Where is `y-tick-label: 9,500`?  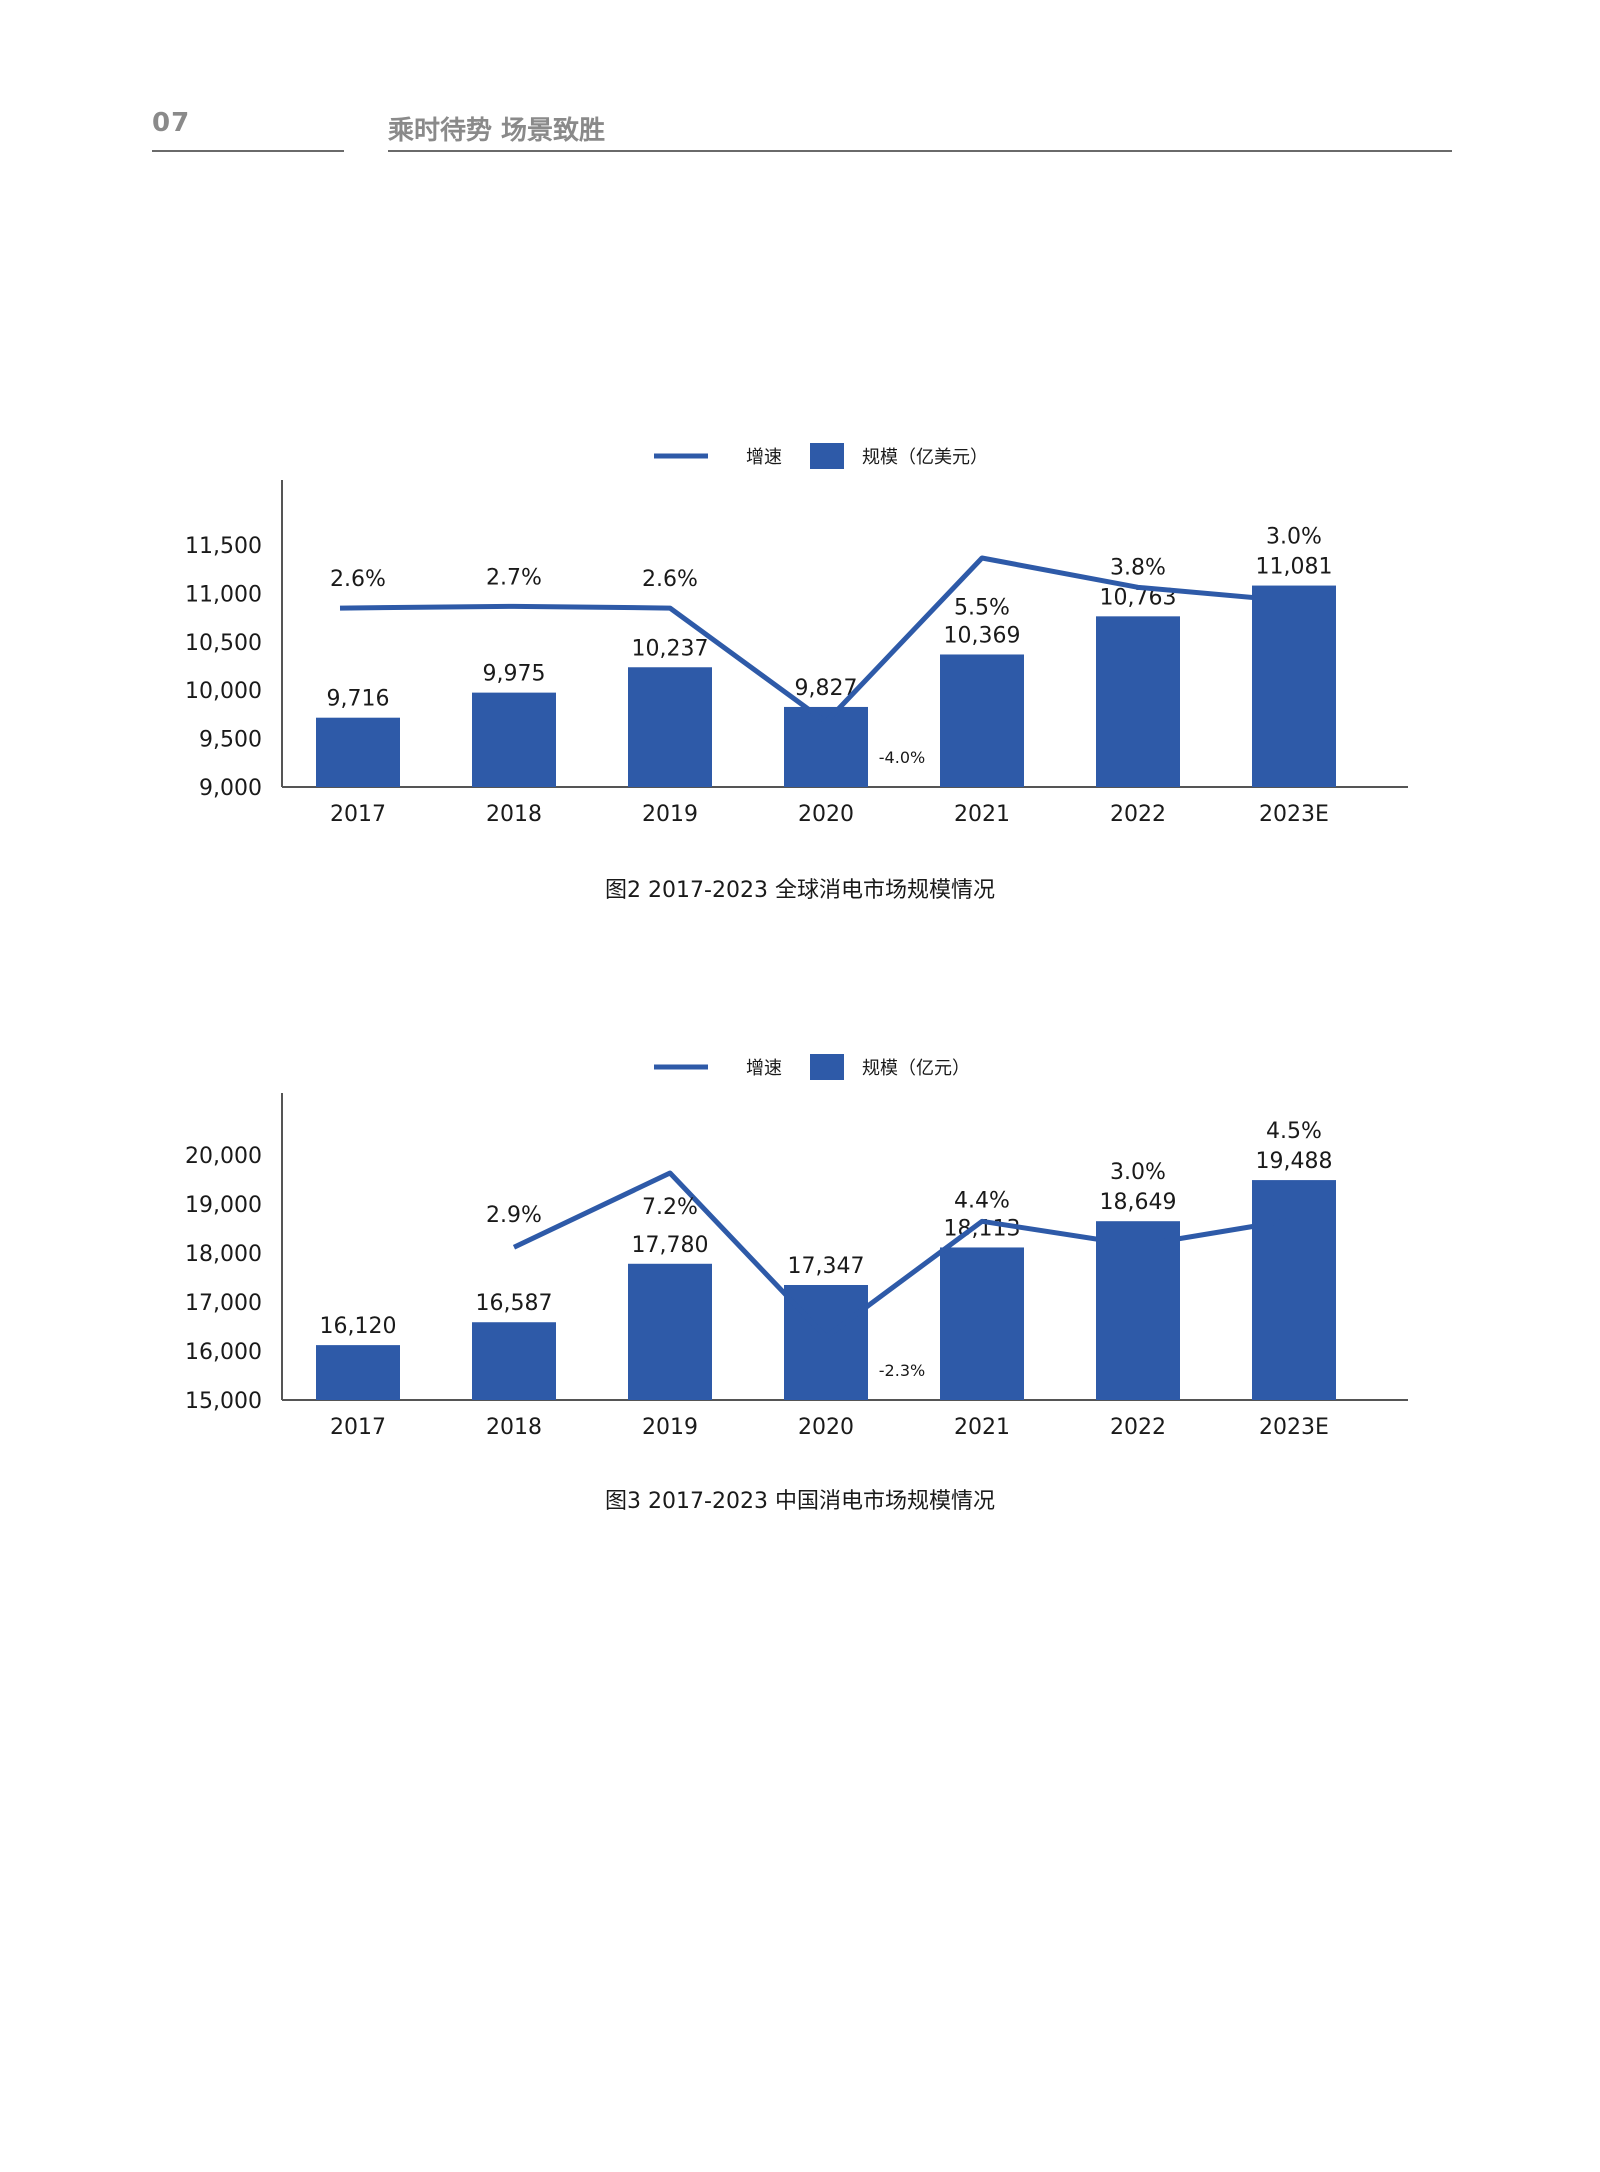 y-tick-label: 9,500 is located at coordinates (230, 740).